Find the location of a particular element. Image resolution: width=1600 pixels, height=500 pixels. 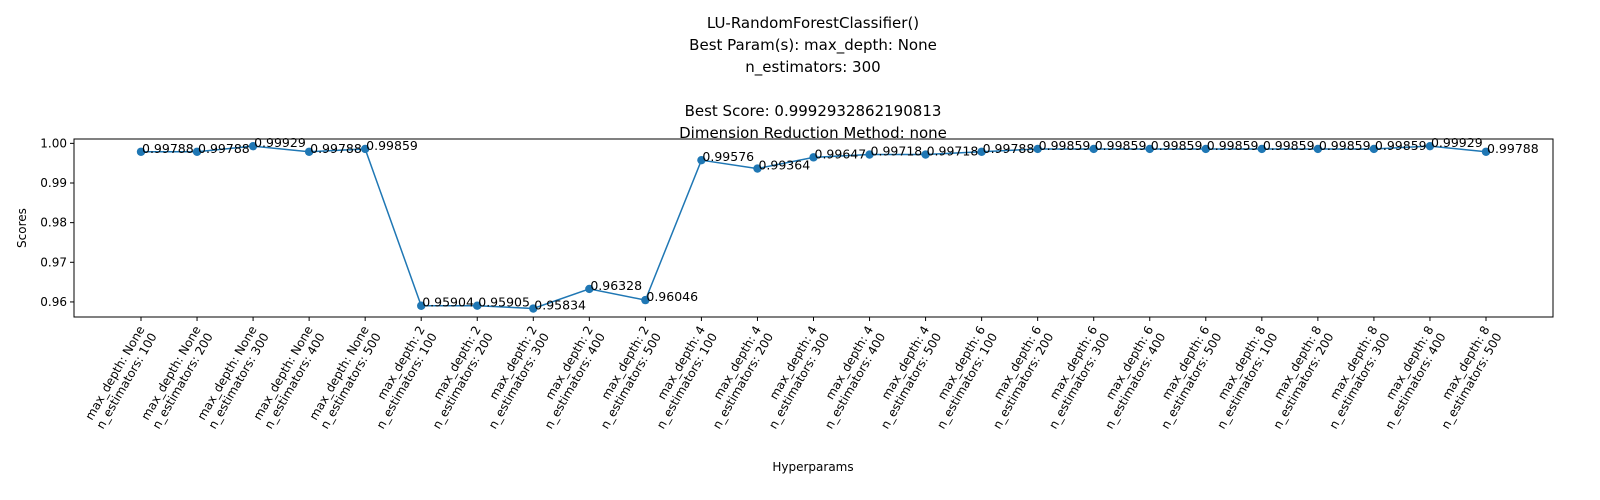

data-label: 0.96046 is located at coordinates (672, 296).